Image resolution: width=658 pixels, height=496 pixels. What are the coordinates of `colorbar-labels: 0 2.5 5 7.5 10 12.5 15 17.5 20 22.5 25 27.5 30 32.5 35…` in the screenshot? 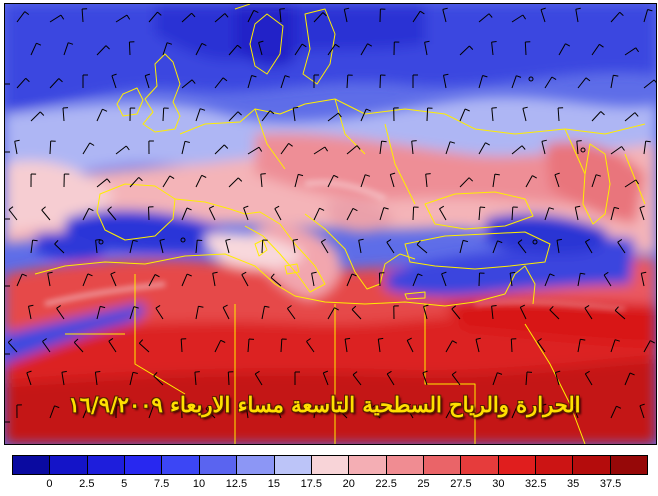 It's located at (330, 485).